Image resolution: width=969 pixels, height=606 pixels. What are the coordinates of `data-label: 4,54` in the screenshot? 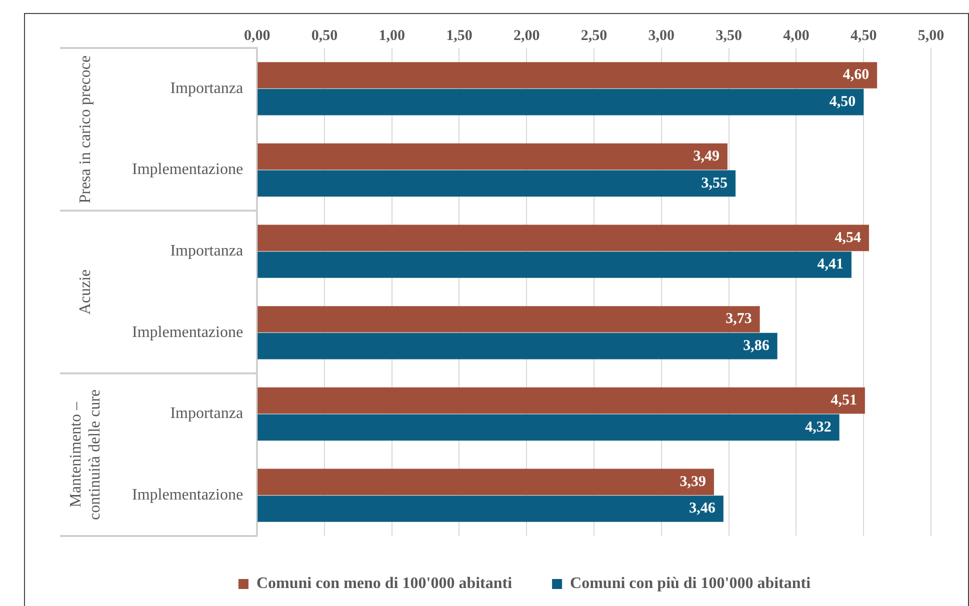 It's located at (848, 238).